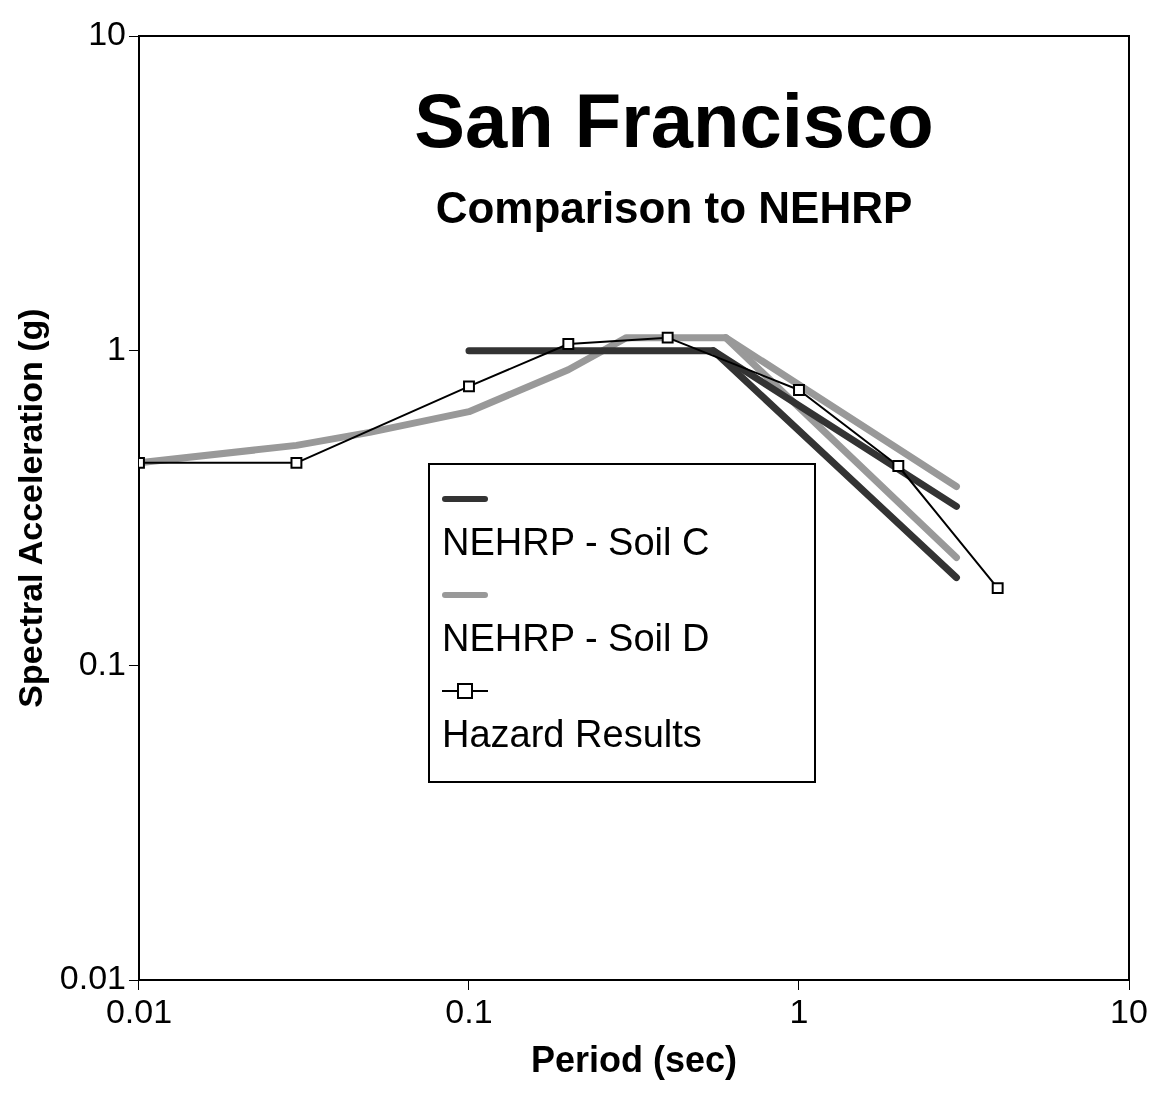  I want to click on x-tick-label: 10, so click(1129, 1010).